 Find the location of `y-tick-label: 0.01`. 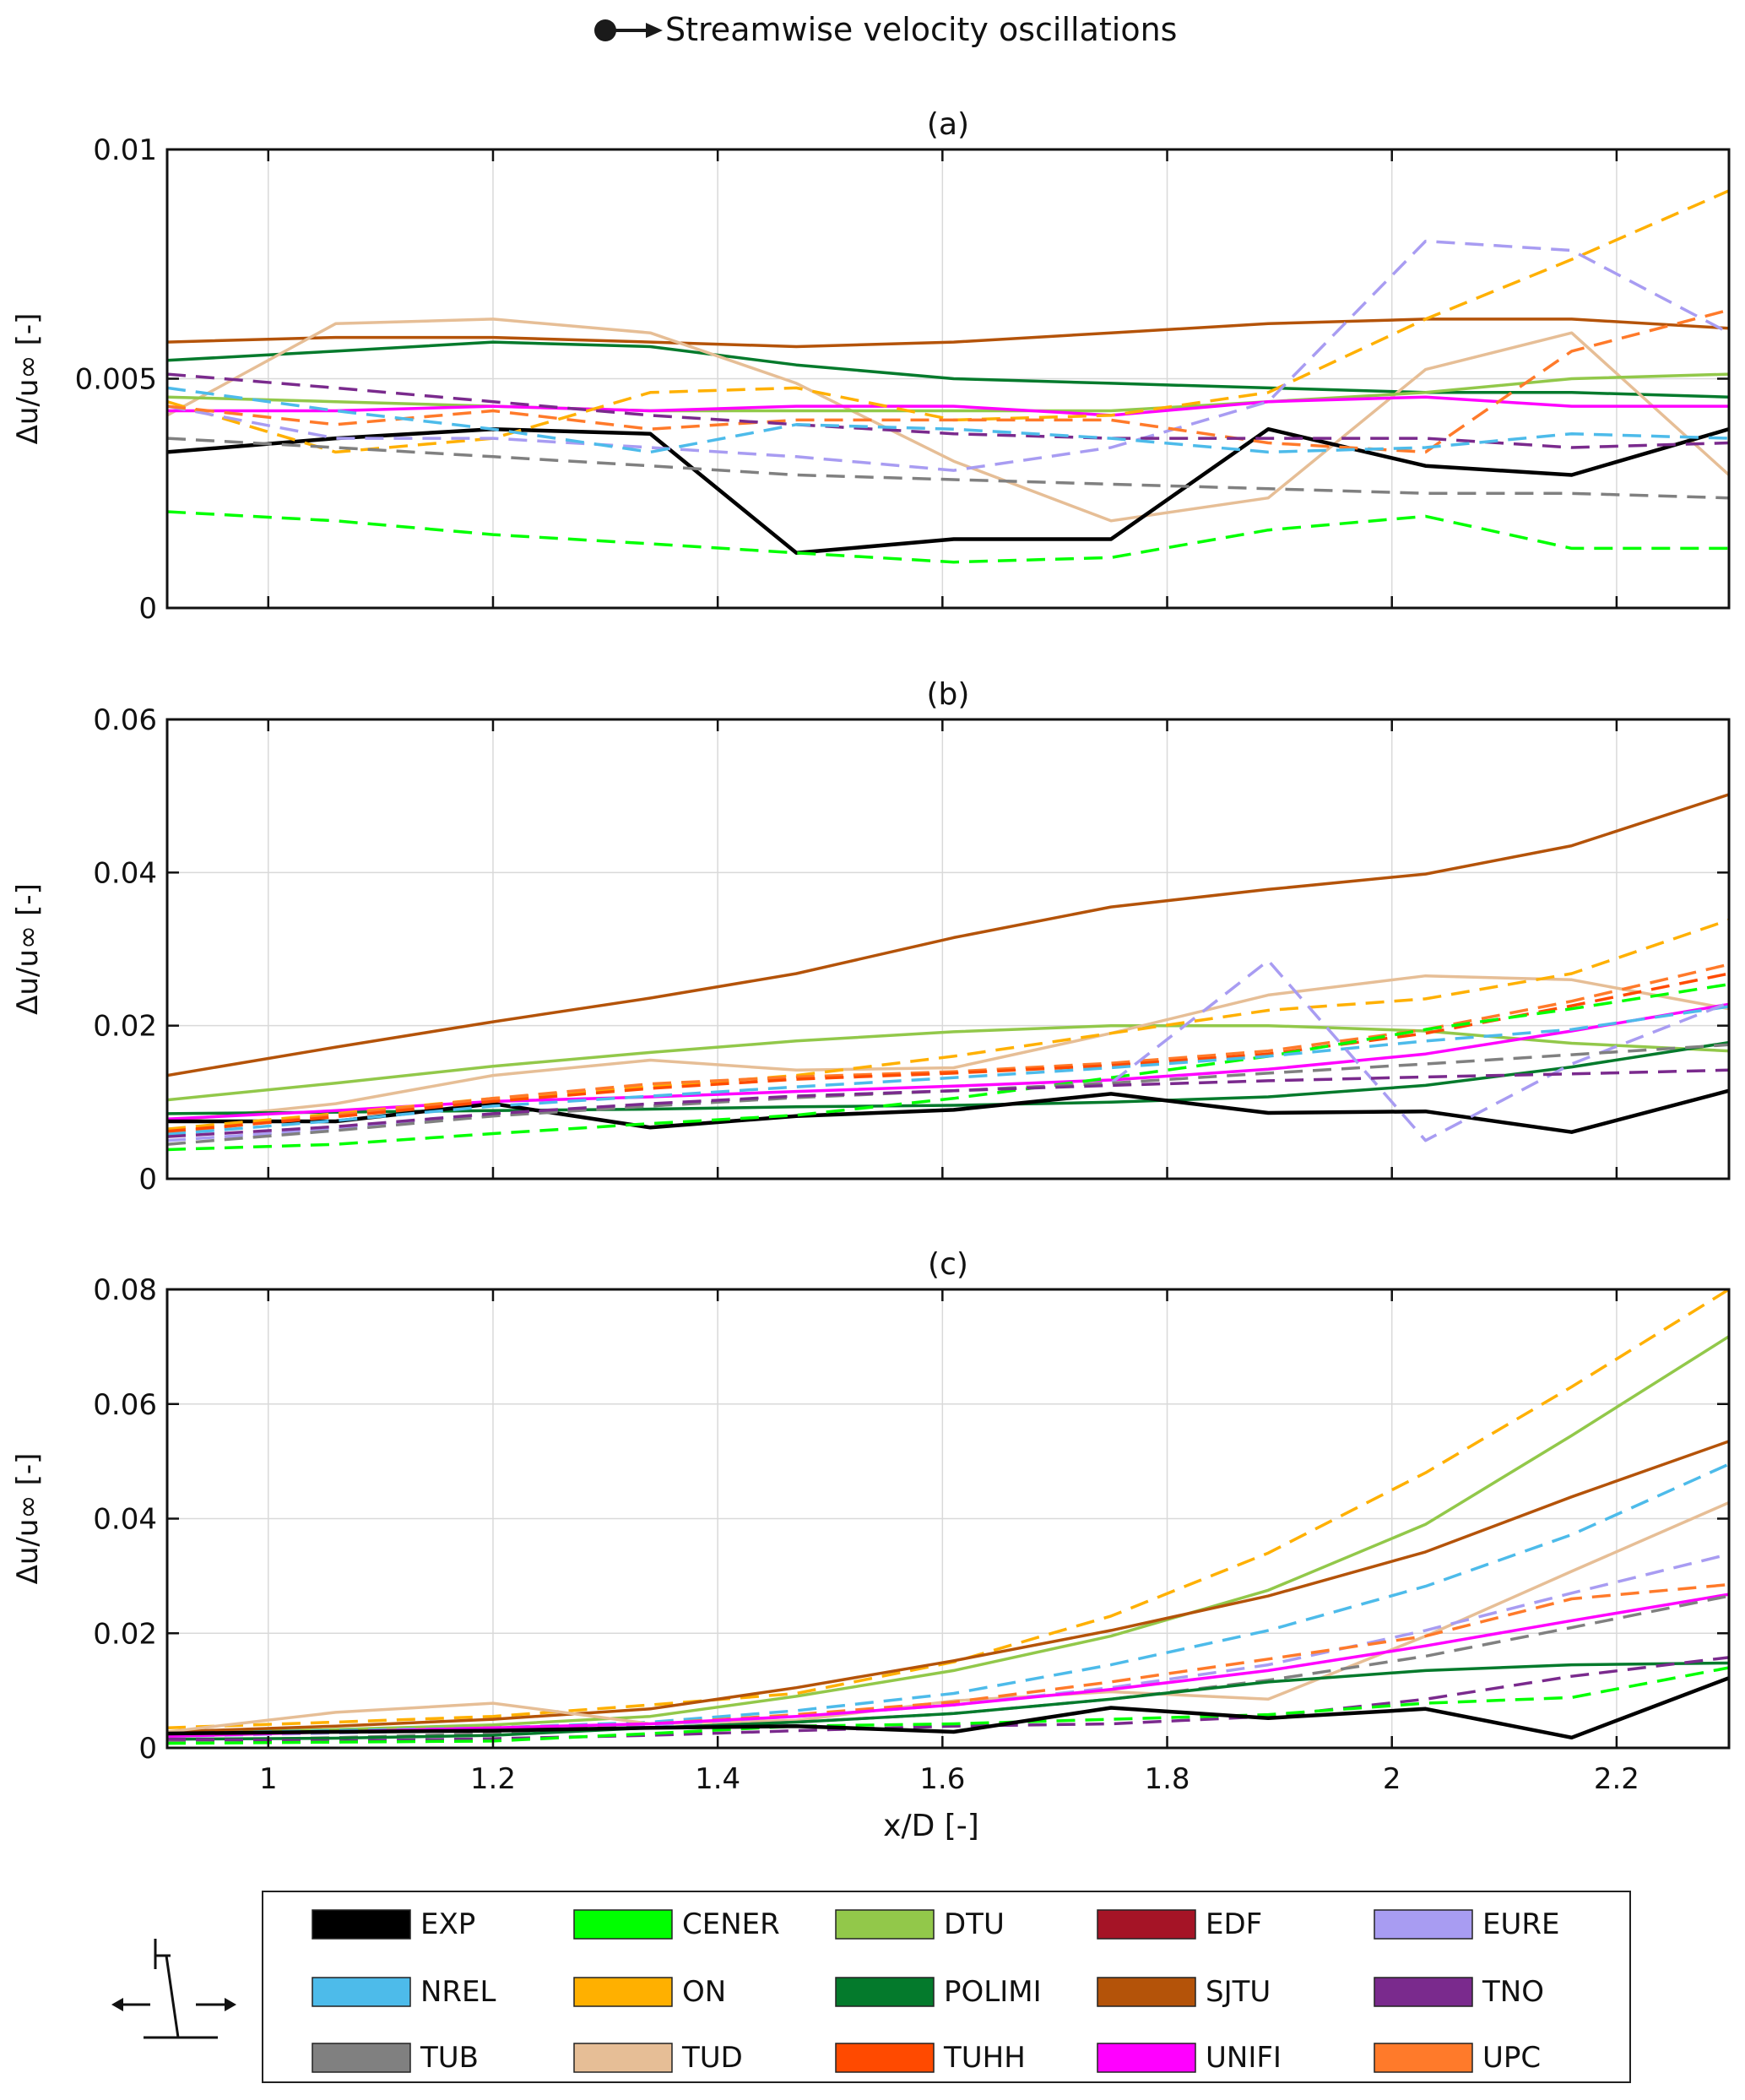

y-tick-label: 0.01 is located at coordinates (125, 150).